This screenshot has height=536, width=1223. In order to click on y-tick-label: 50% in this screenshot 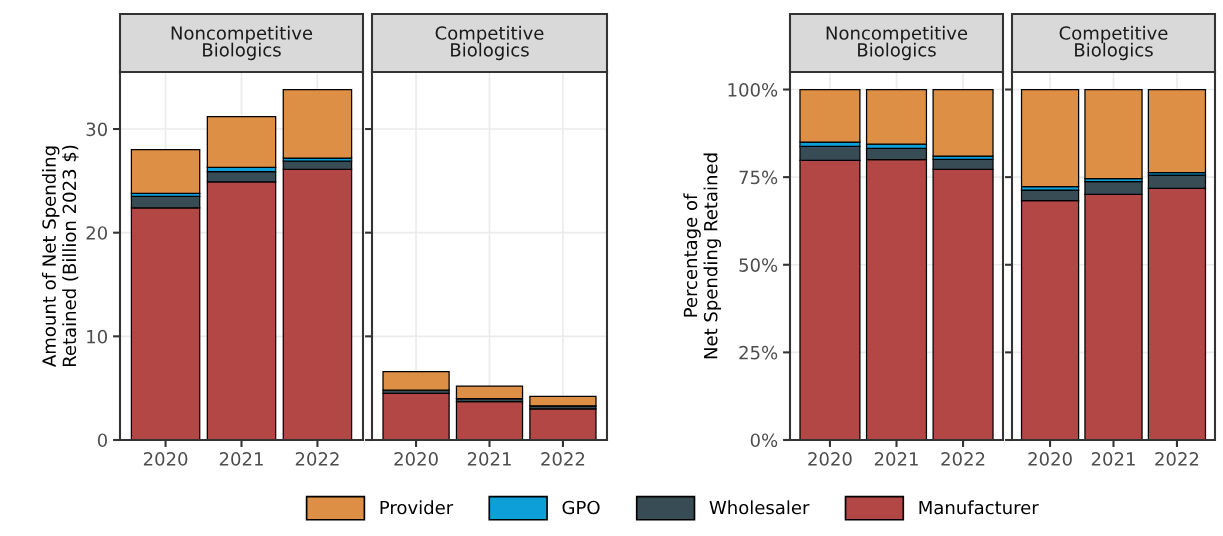, I will do `click(758, 265)`.